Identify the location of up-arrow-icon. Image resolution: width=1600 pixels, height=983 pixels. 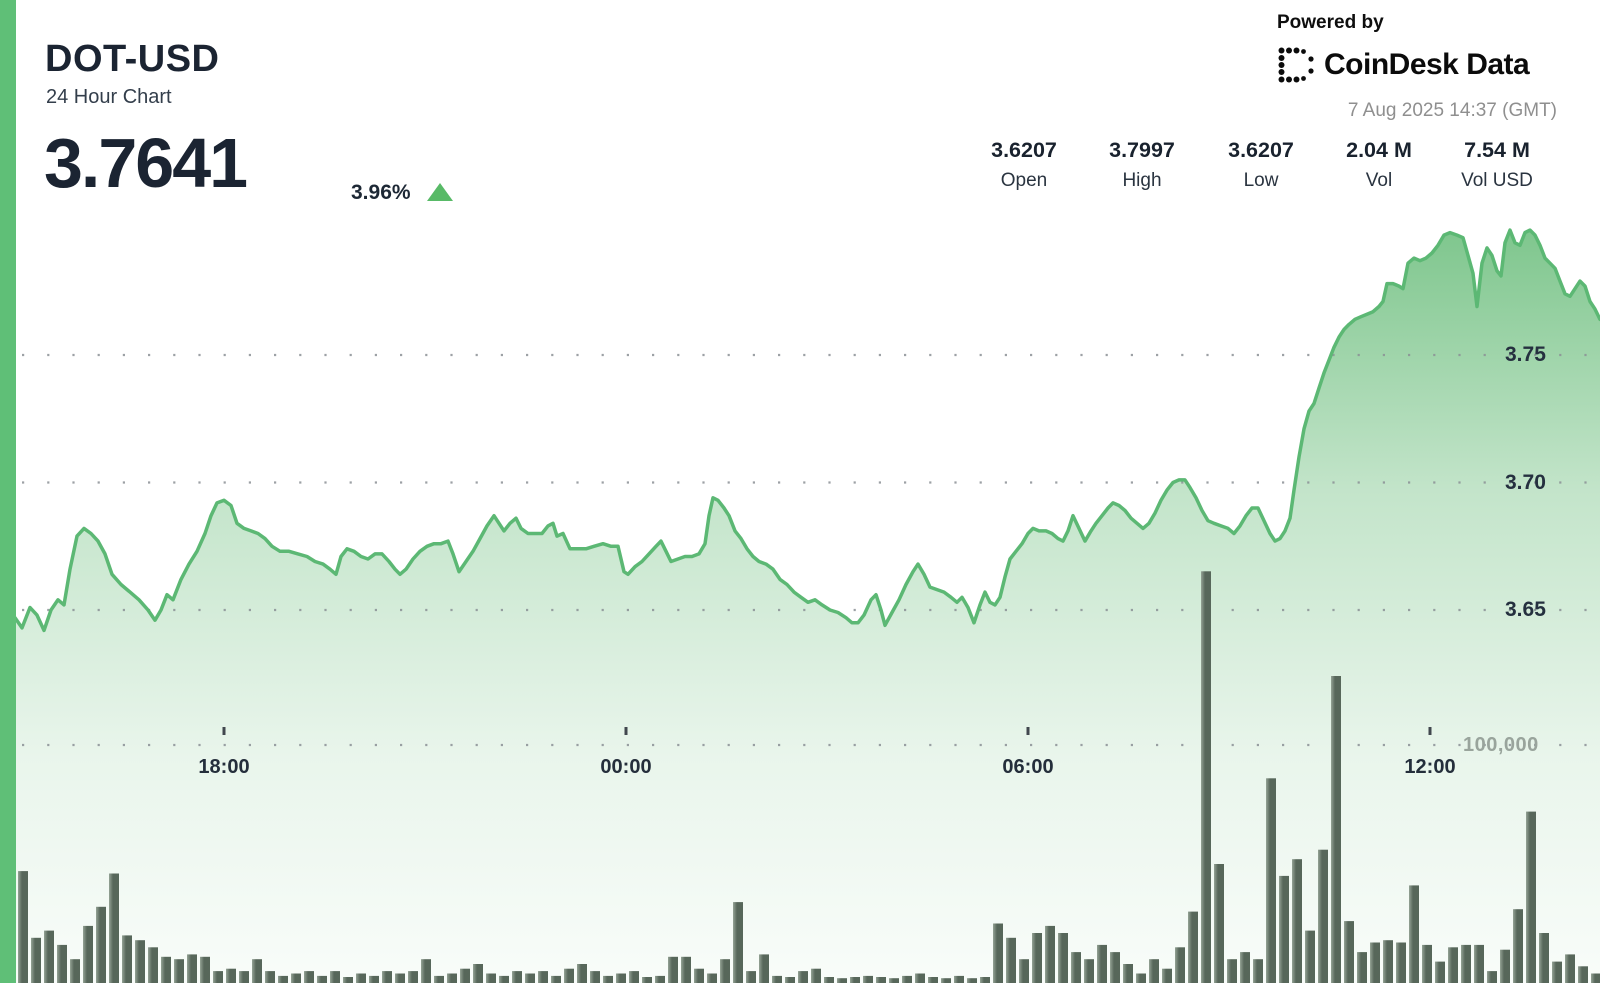
(439, 192).